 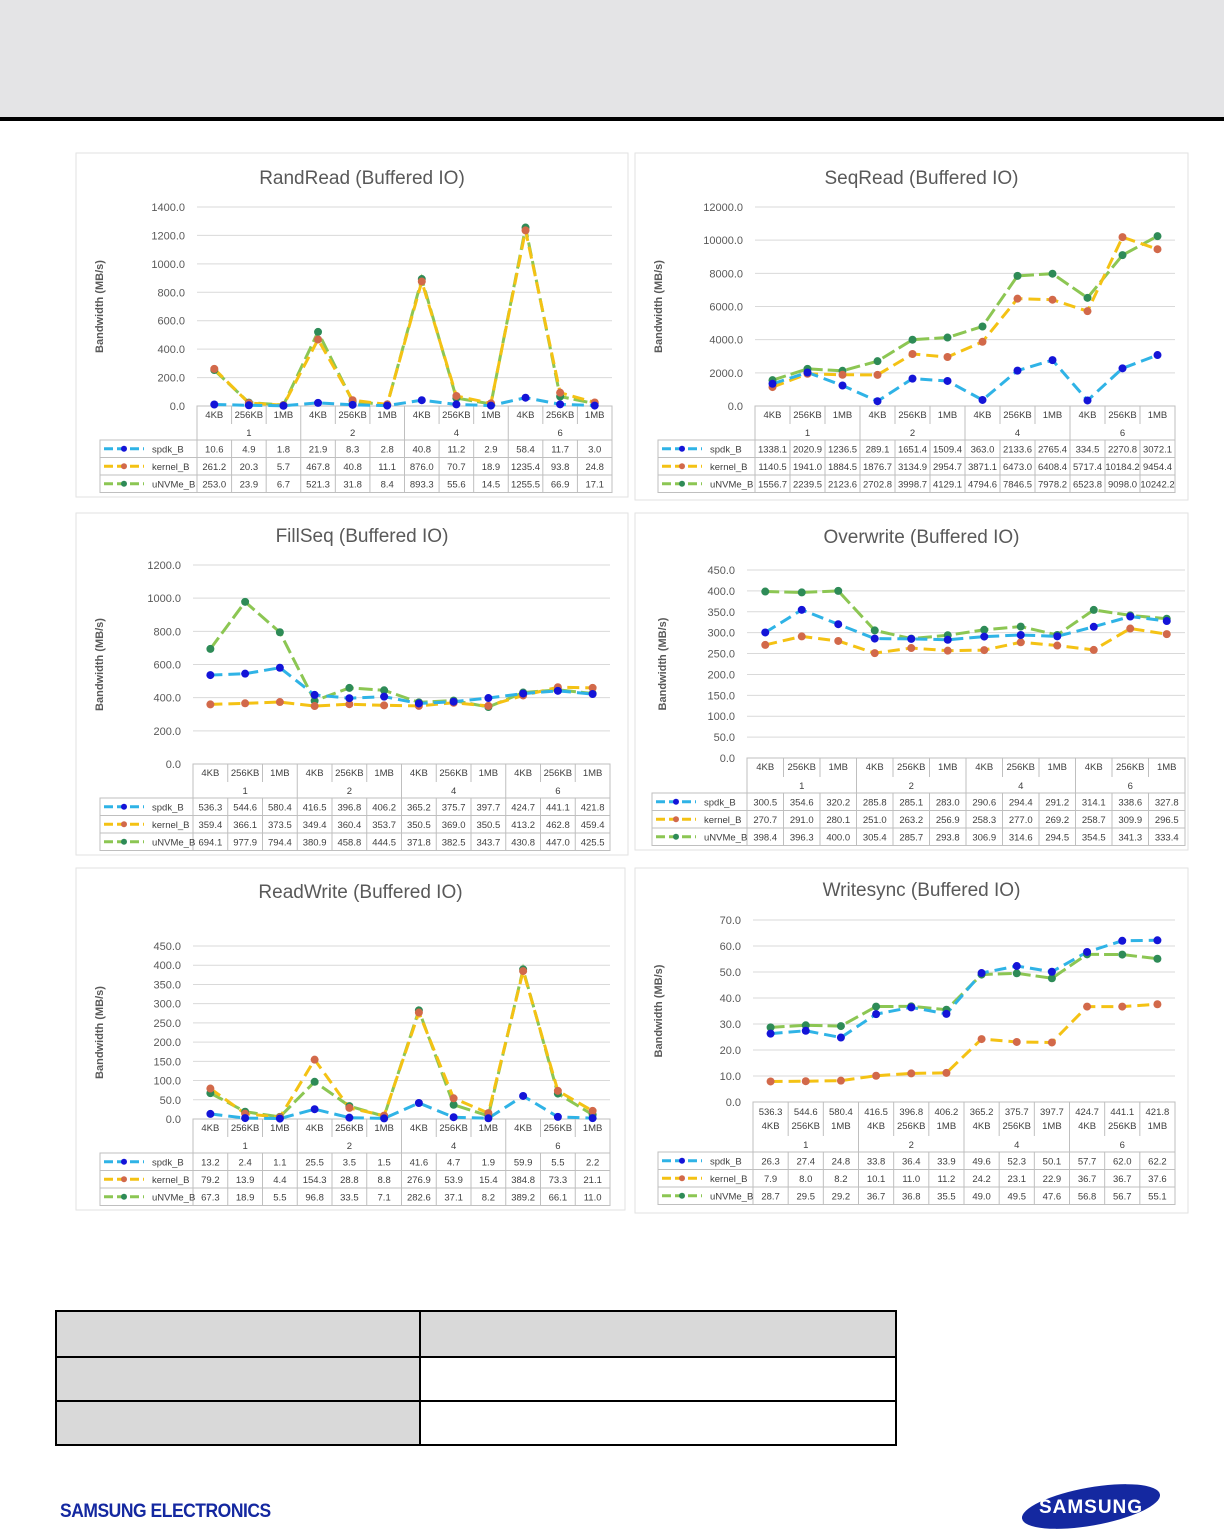 What do you see at coordinates (245, 825) in the screenshot?
I see `data-label: 366.1` at bounding box center [245, 825].